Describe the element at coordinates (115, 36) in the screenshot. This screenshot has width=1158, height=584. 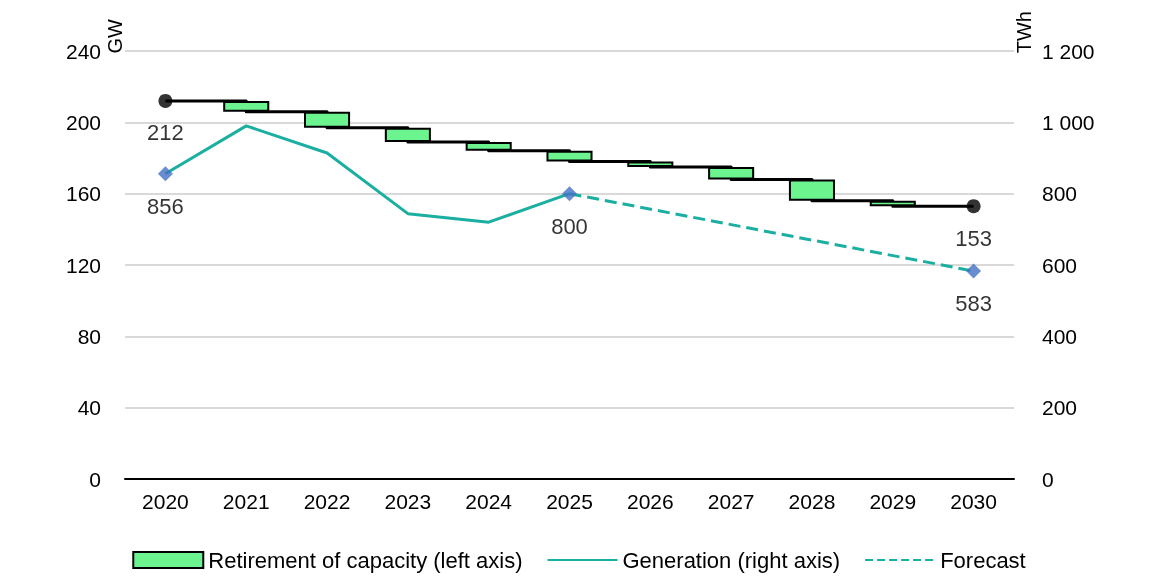
I see `y-axis-title: GW` at that location.